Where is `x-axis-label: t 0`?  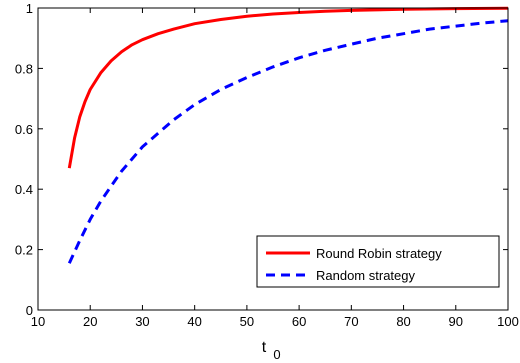
x-axis-label: t 0 is located at coordinates (271, 350).